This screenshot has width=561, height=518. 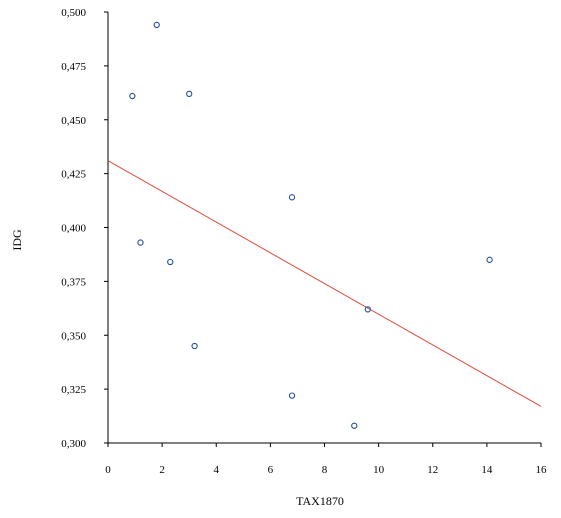 I want to click on x-tick-label: 16, so click(x=542, y=470).